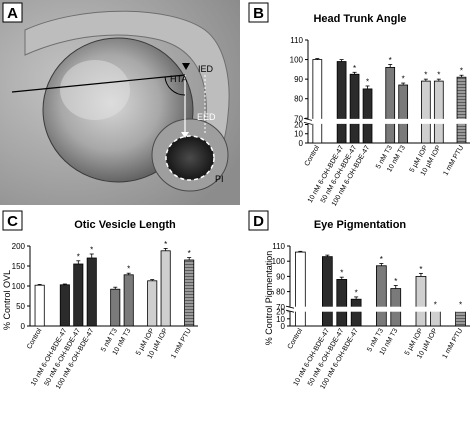  I want to click on yolk-highlight, so click(95, 90).